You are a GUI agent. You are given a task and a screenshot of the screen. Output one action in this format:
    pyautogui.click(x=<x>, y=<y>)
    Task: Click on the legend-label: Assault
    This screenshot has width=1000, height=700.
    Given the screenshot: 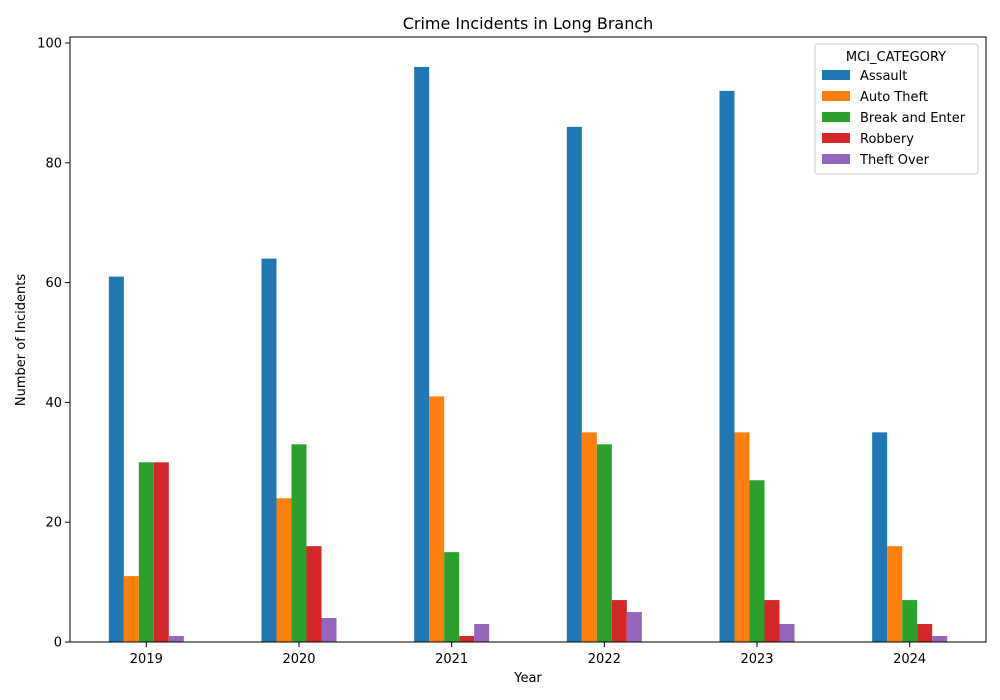 What is the action you would take?
    pyautogui.click(x=883, y=76)
    